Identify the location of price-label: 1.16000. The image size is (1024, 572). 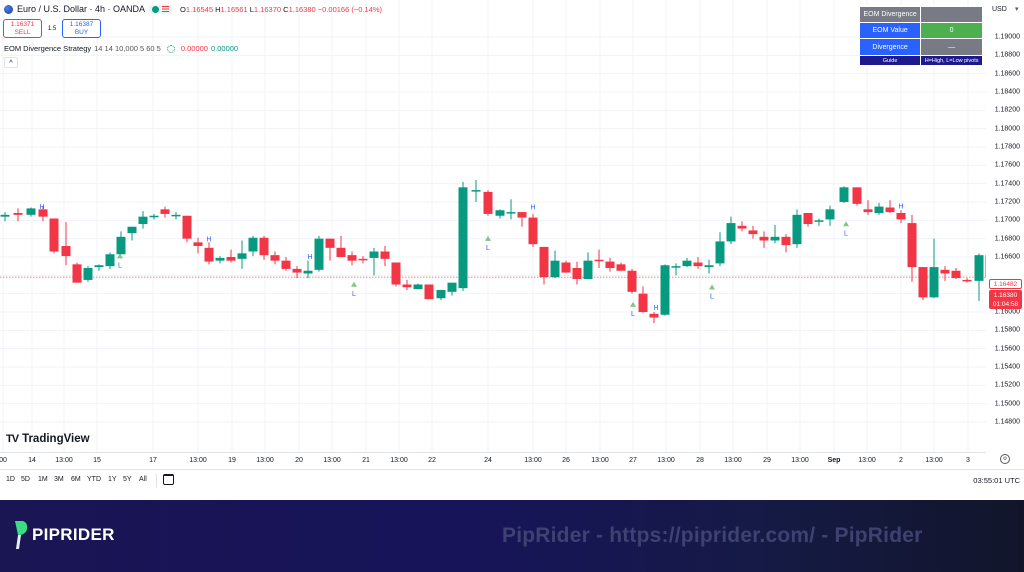
(1007, 312).